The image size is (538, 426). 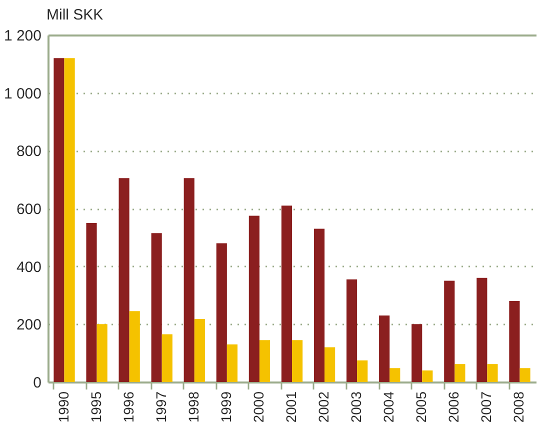 What do you see at coordinates (388, 407) in the screenshot?
I see `x-tick-label: 2004` at bounding box center [388, 407].